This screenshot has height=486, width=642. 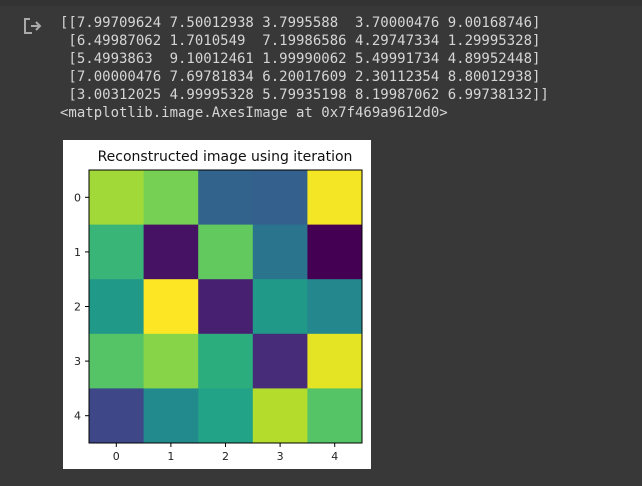 I want to click on y-tick-label: 4, so click(x=77, y=416).